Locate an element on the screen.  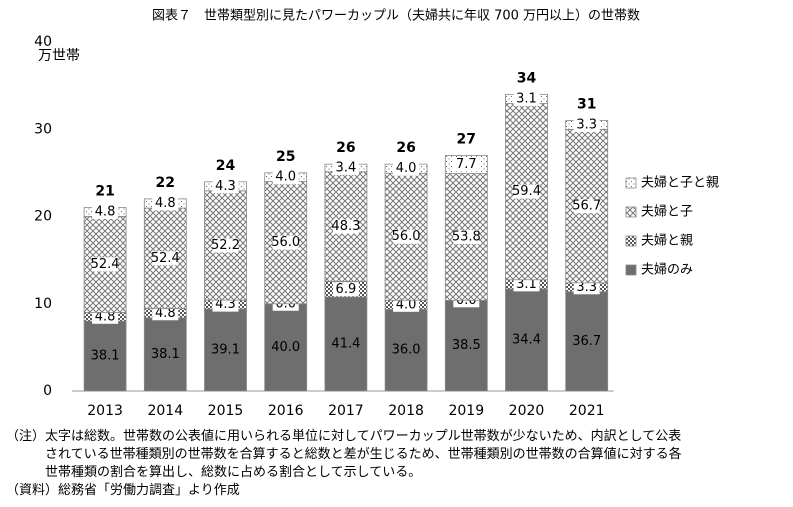
x-tick-label: 2019 is located at coordinates (466, 411).